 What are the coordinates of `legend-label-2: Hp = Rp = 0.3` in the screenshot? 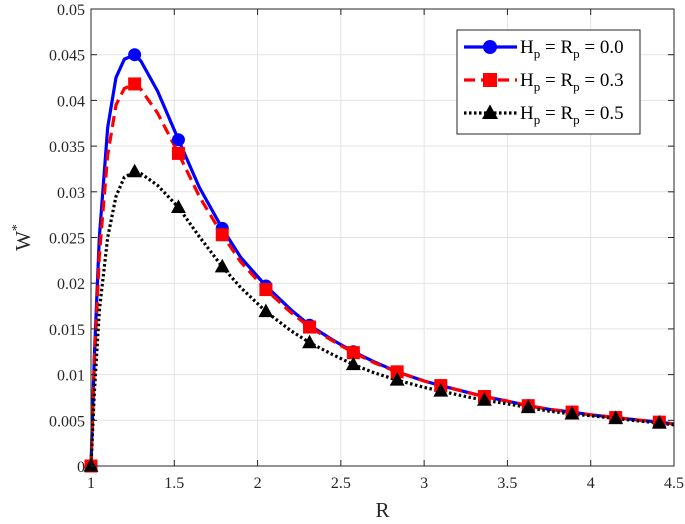 It's located at (572, 82).